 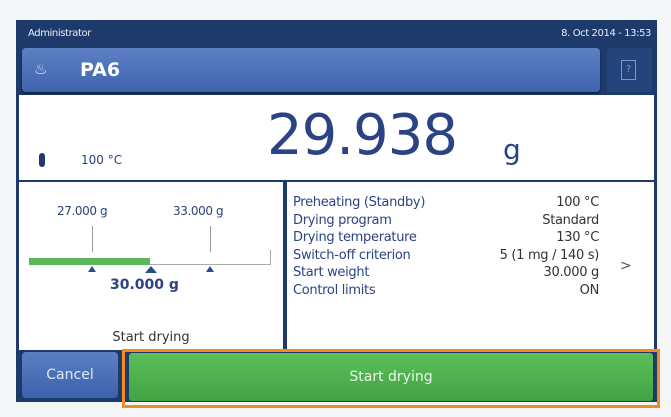 I want to click on parameter-row: Preheating (Standby) 100 °C, so click(x=446, y=203).